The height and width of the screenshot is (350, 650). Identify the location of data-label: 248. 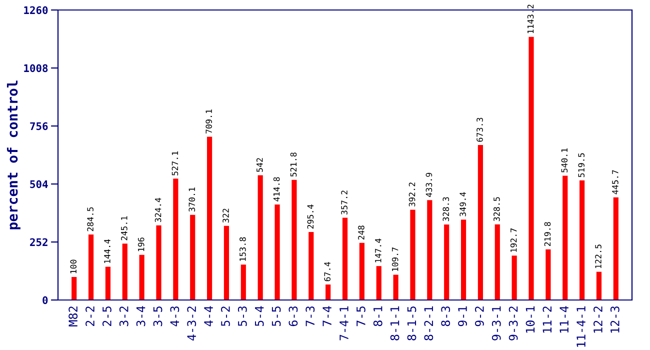
(361, 233).